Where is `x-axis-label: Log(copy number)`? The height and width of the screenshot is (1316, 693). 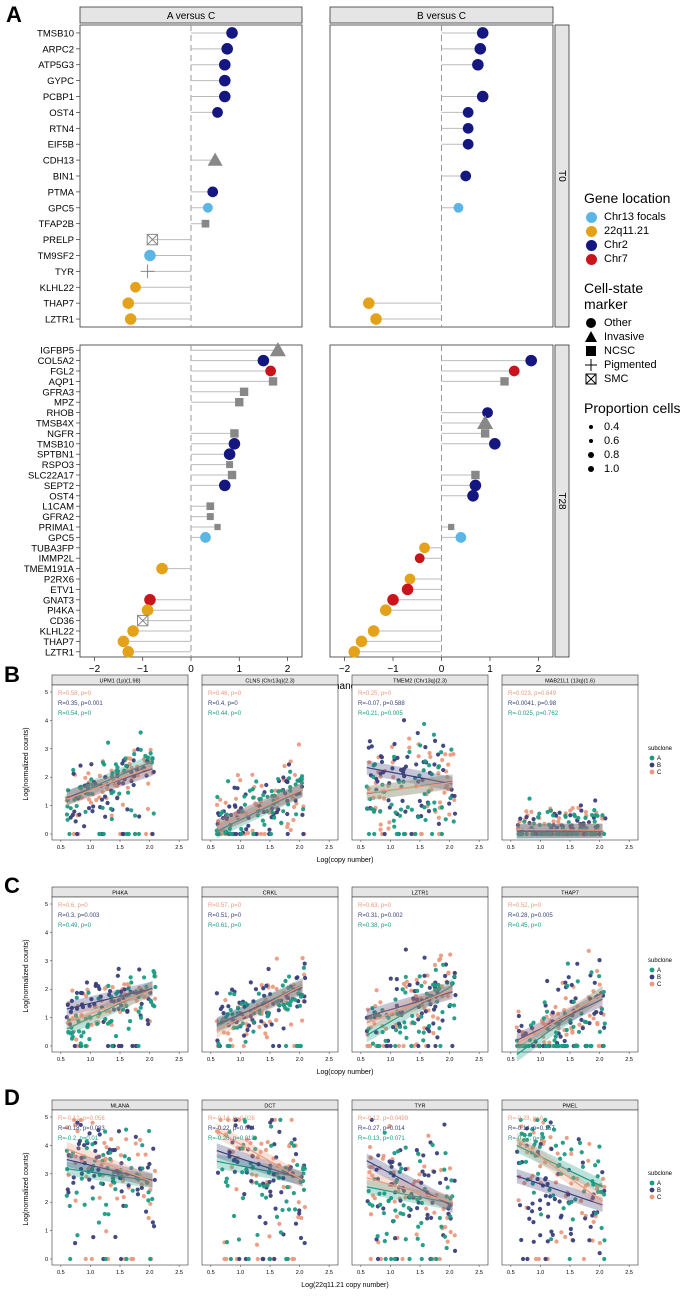 x-axis-label: Log(copy number) is located at coordinates (345, 860).